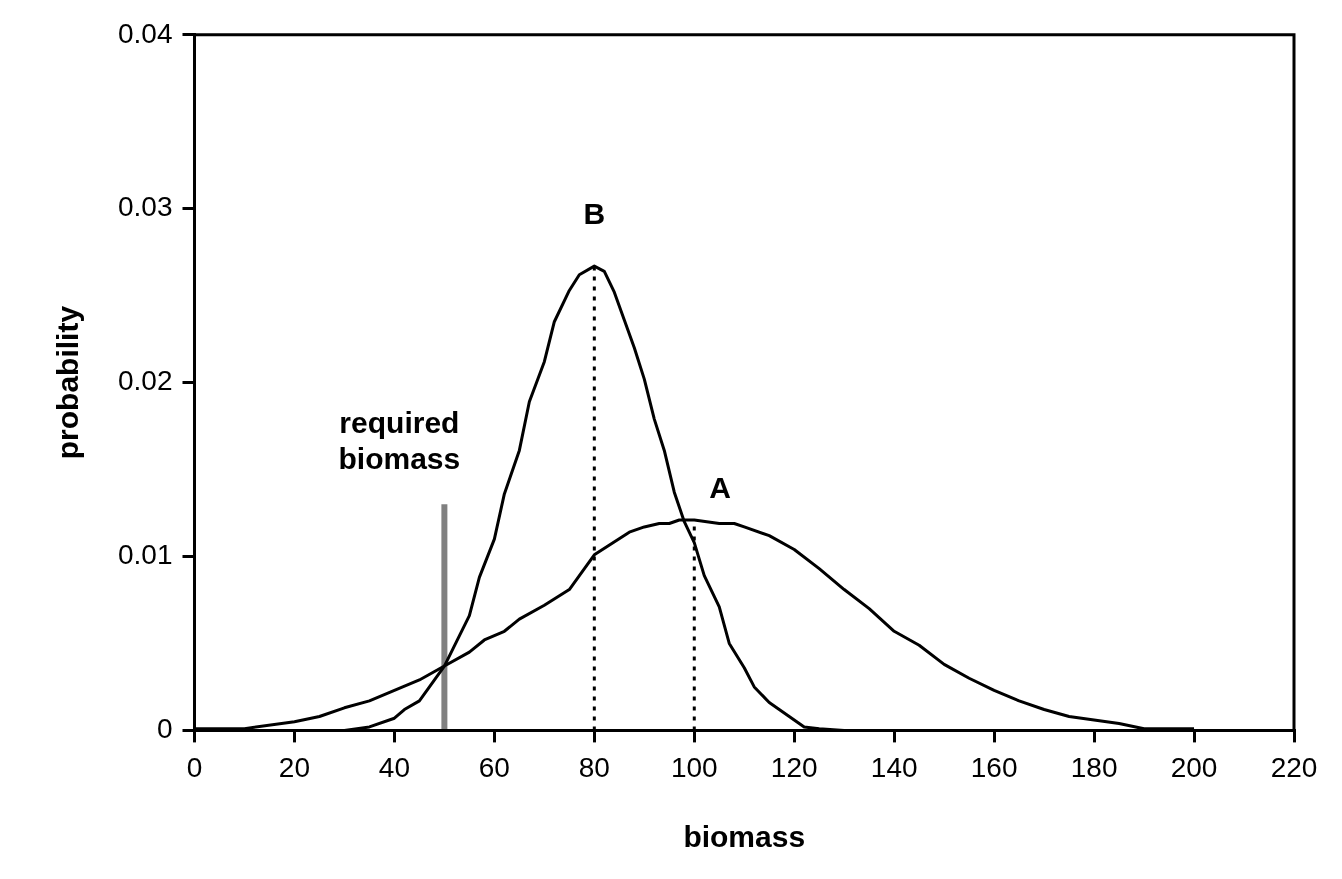 This screenshot has height=879, width=1342. Describe the element at coordinates (145, 207) in the screenshot. I see `y-tick-label: 0.03` at that location.